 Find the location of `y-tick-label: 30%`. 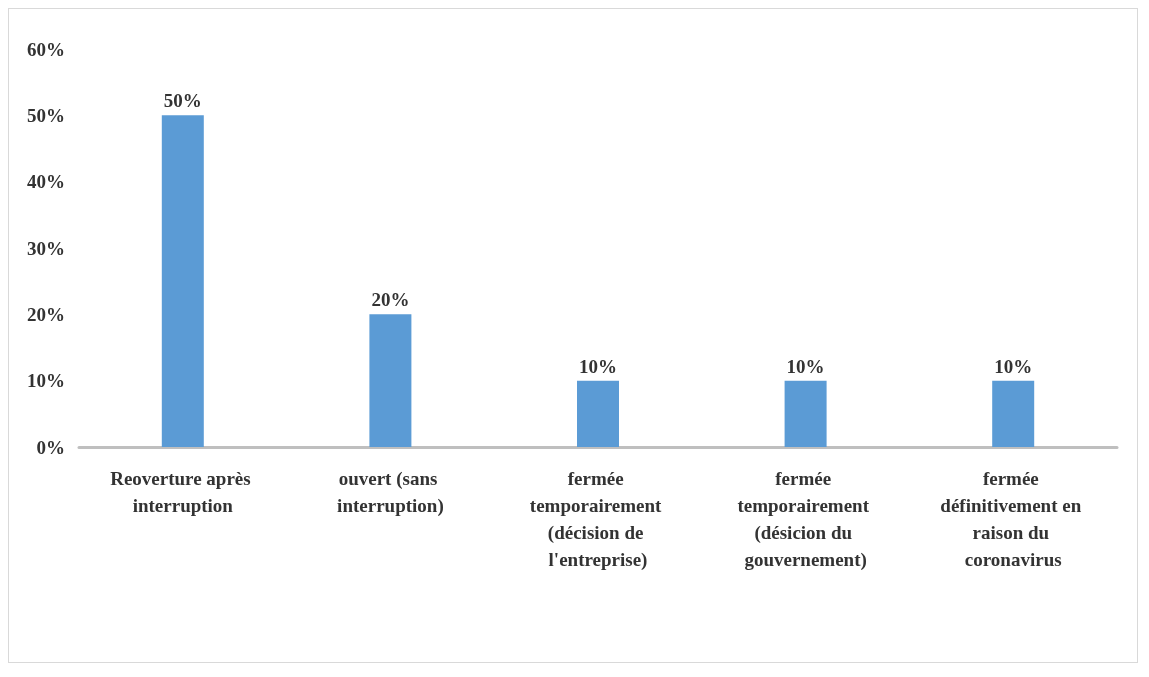

y-tick-label: 30% is located at coordinates (46, 248).